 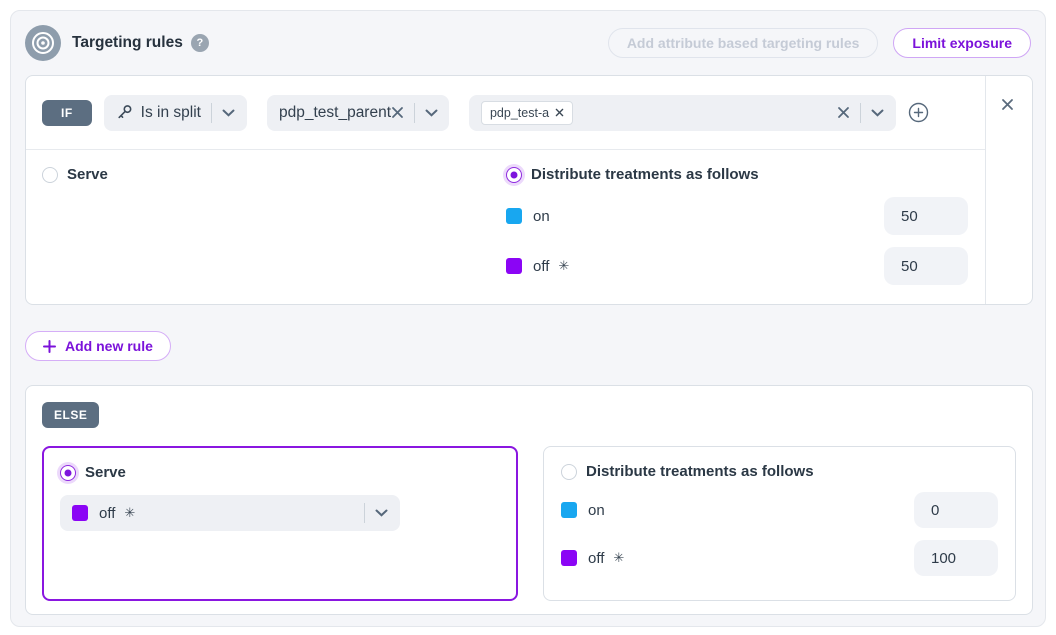 What do you see at coordinates (559, 112) in the screenshot?
I see `remove-chip-icon` at bounding box center [559, 112].